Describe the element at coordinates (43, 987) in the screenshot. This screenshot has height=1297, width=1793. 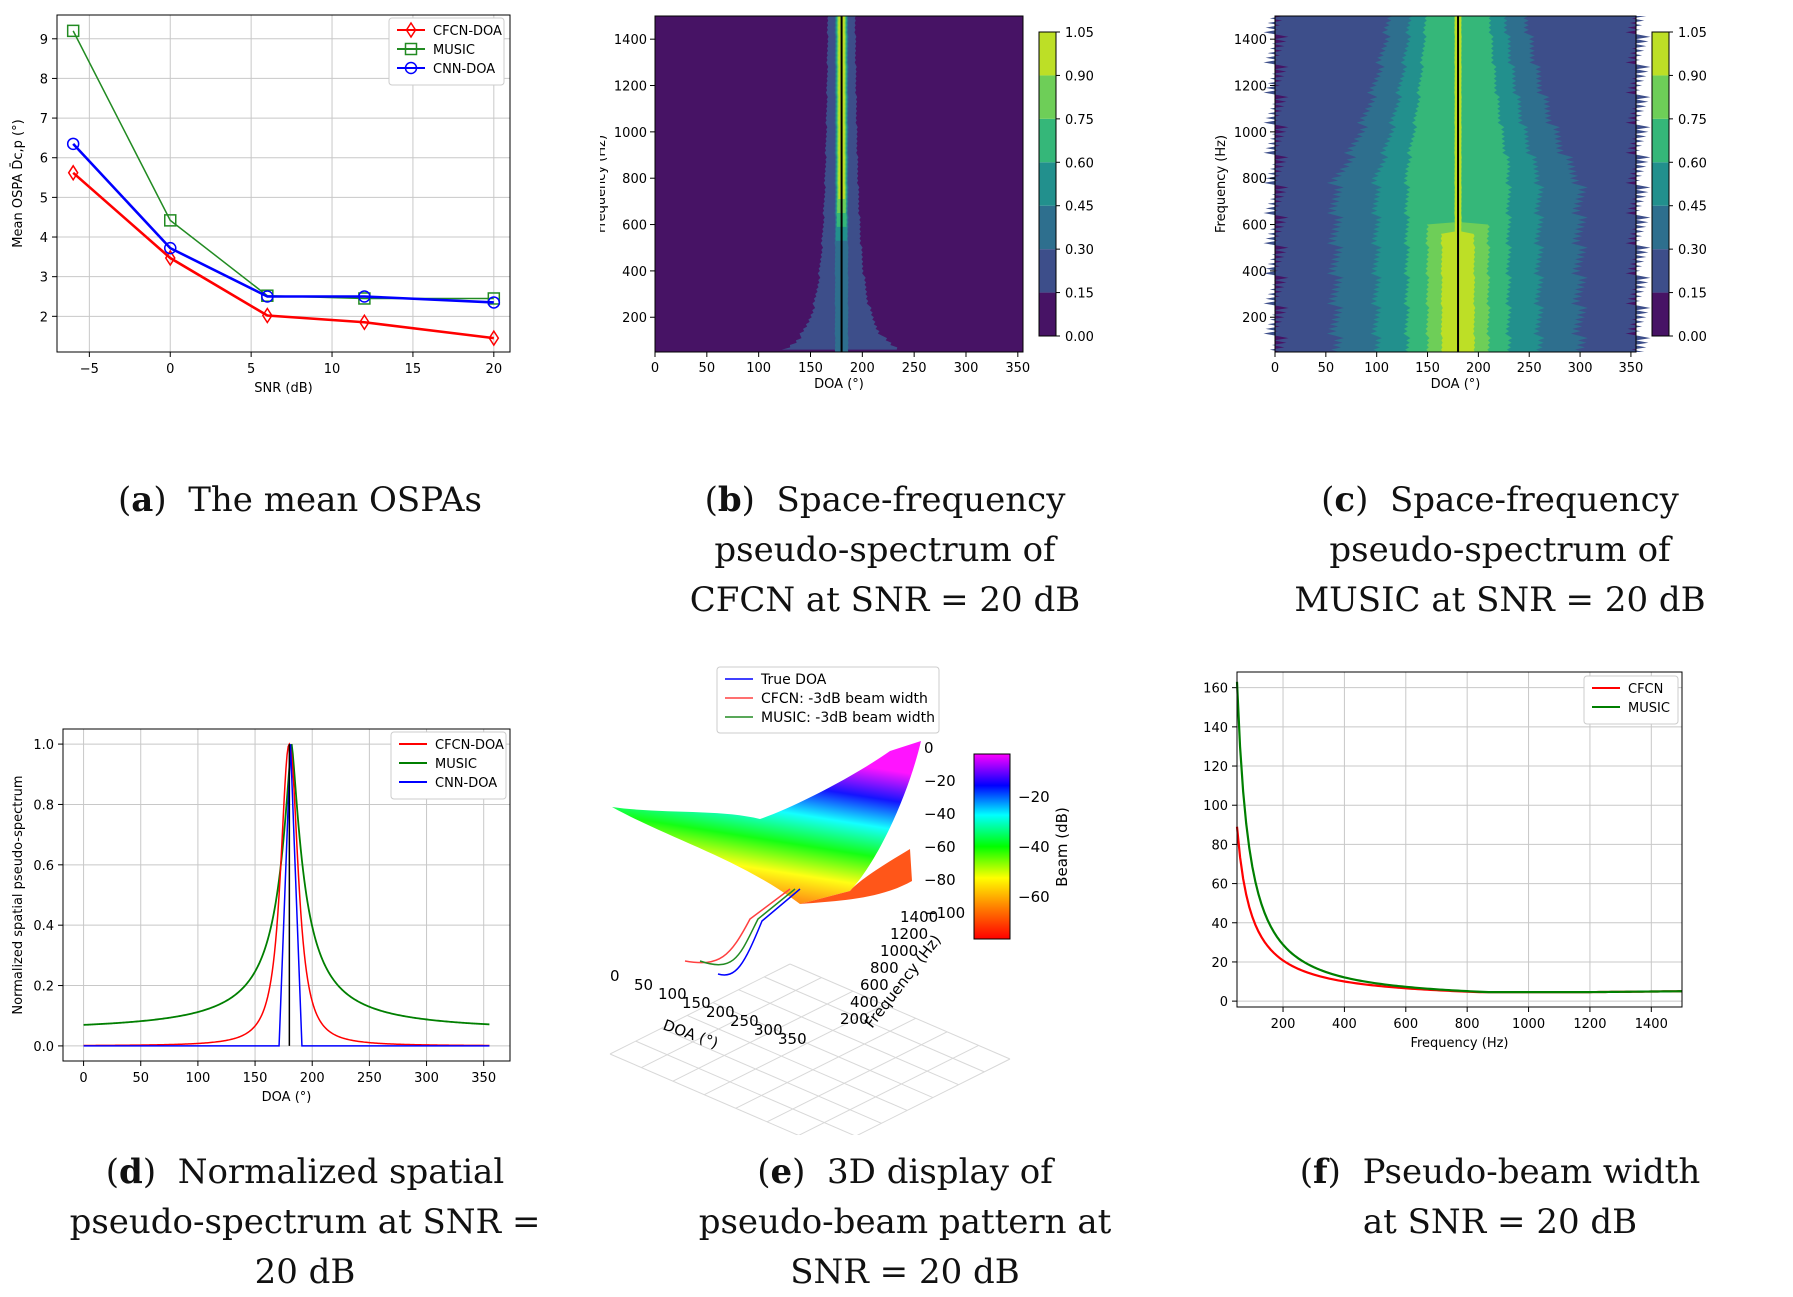
I see `y-tick-label: 0.2` at that location.